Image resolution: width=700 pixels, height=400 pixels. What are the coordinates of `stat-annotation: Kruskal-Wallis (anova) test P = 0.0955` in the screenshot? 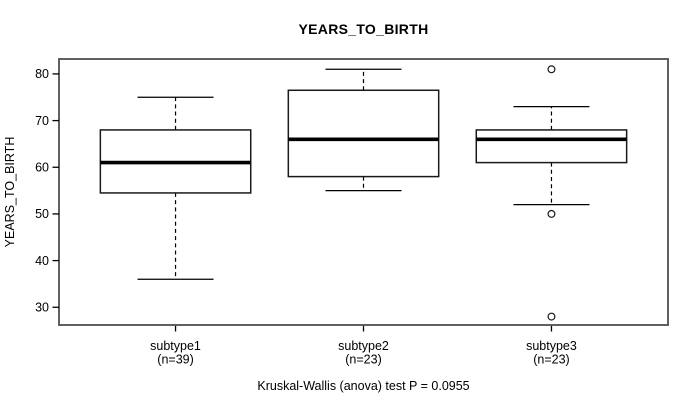 It's located at (363, 386).